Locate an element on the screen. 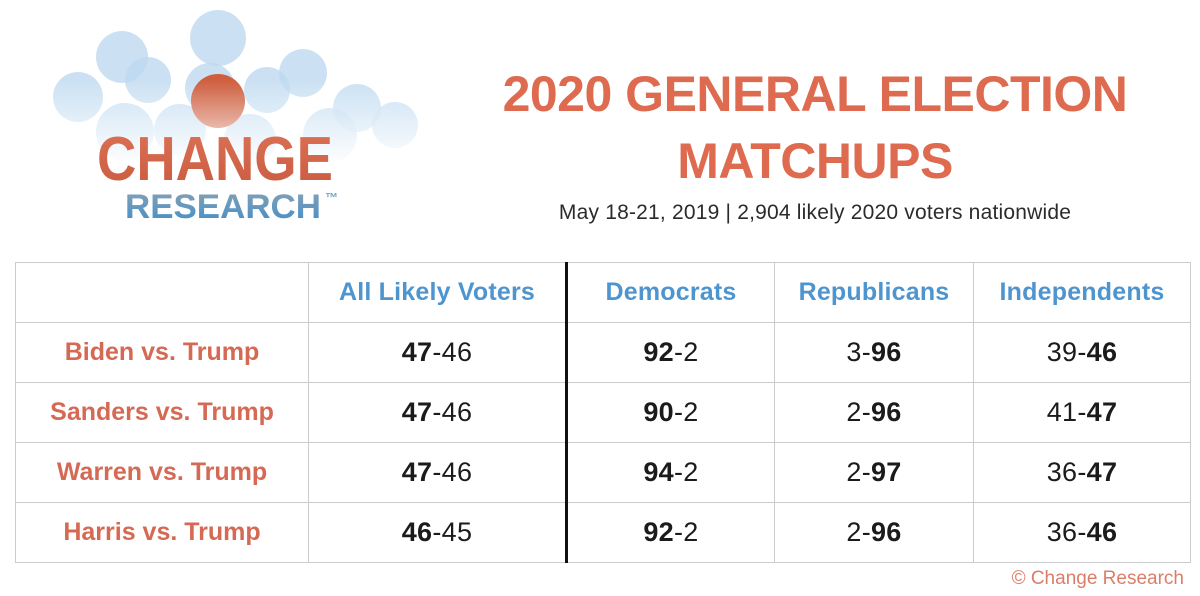 The height and width of the screenshot is (596, 1200). poll-result-cell: 3-96 is located at coordinates (874, 352).